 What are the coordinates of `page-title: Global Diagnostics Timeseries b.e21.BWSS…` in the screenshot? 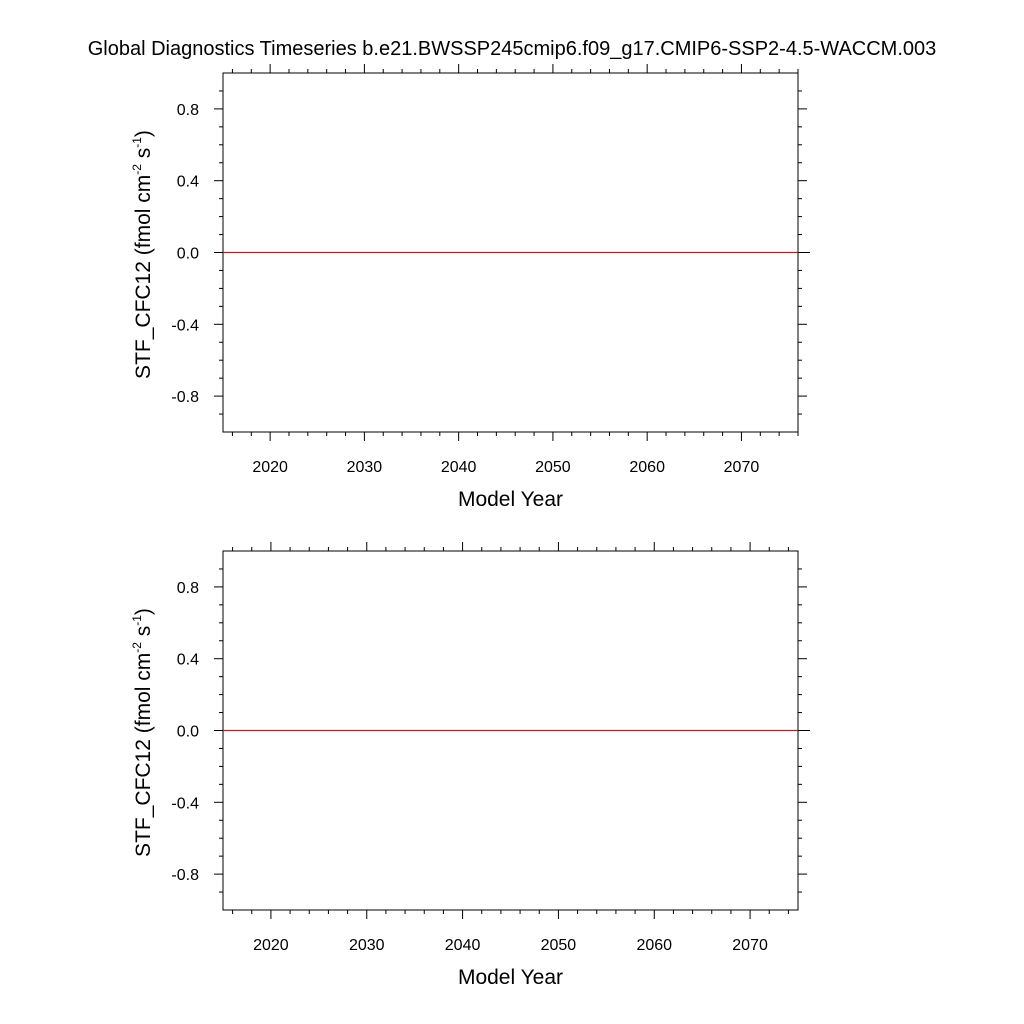 It's located at (512, 49).